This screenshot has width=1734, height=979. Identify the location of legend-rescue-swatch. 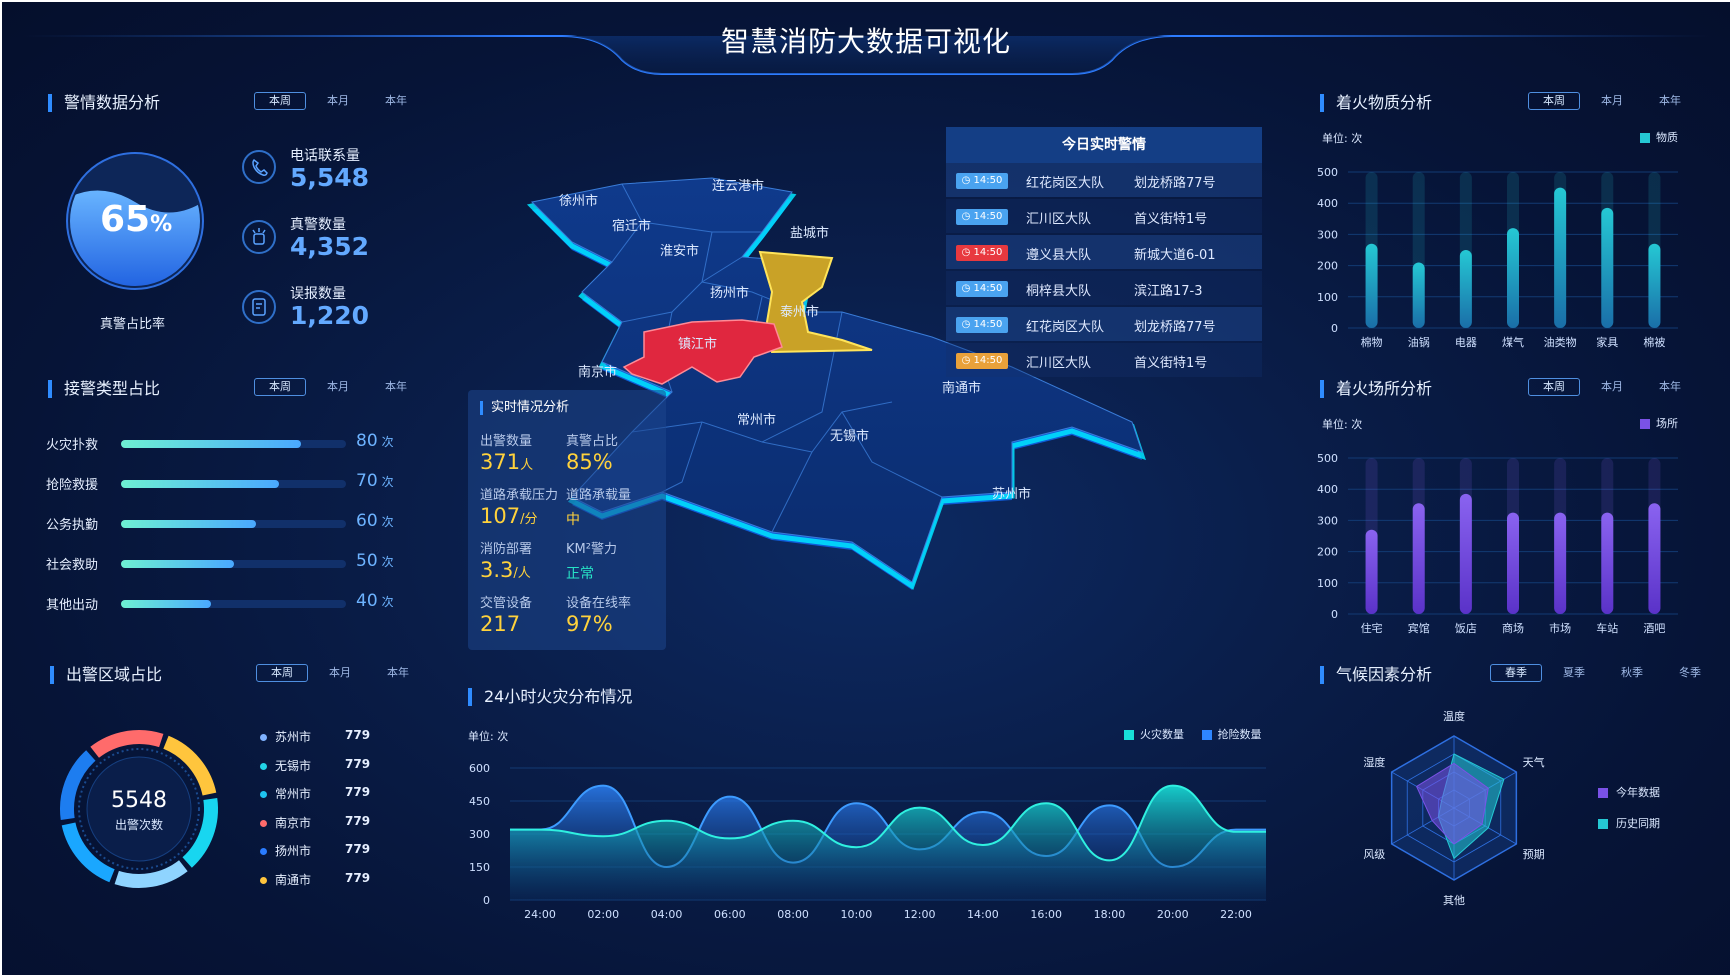
(1206, 735).